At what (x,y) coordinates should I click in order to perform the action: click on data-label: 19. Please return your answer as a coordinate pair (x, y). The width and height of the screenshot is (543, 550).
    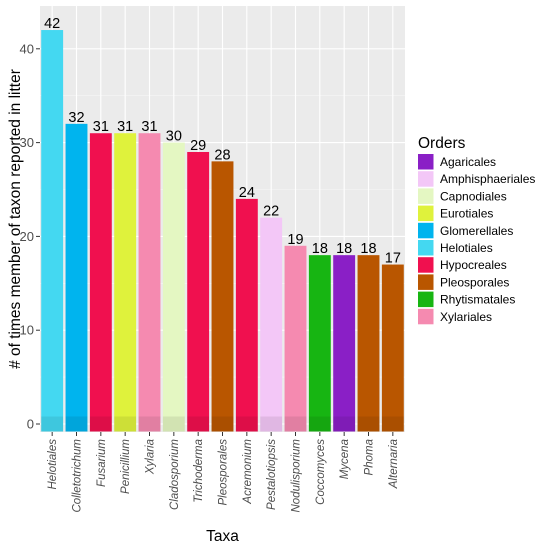
    Looking at the image, I should click on (295, 240).